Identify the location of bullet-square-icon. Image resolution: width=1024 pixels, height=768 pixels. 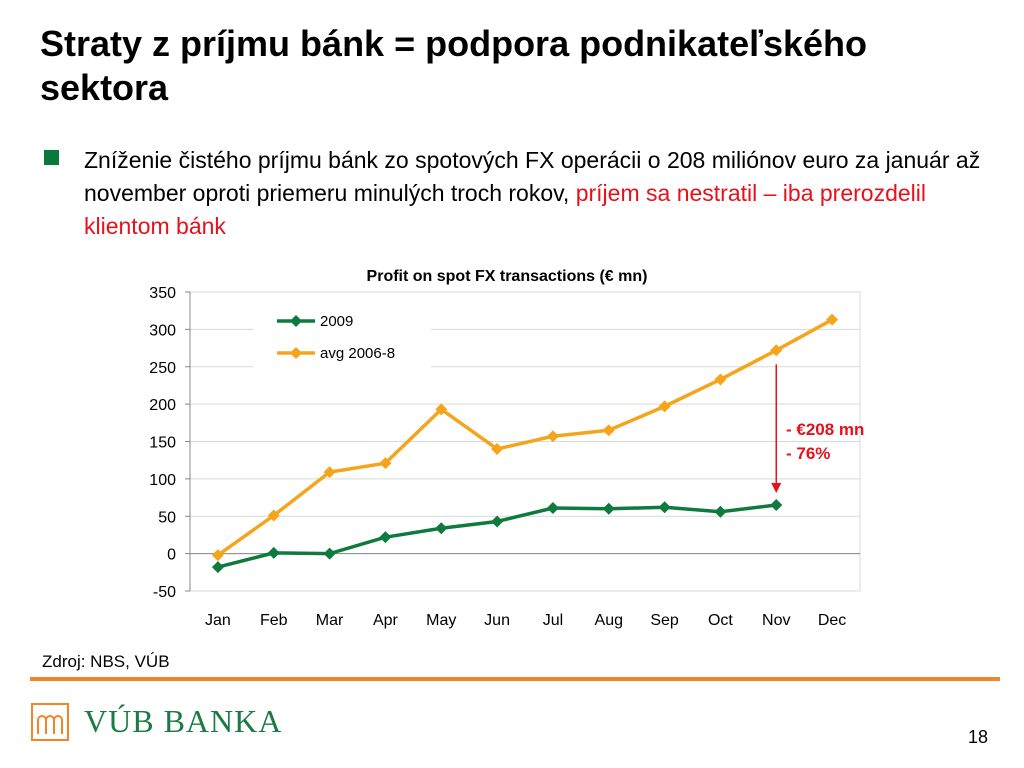
(51, 157).